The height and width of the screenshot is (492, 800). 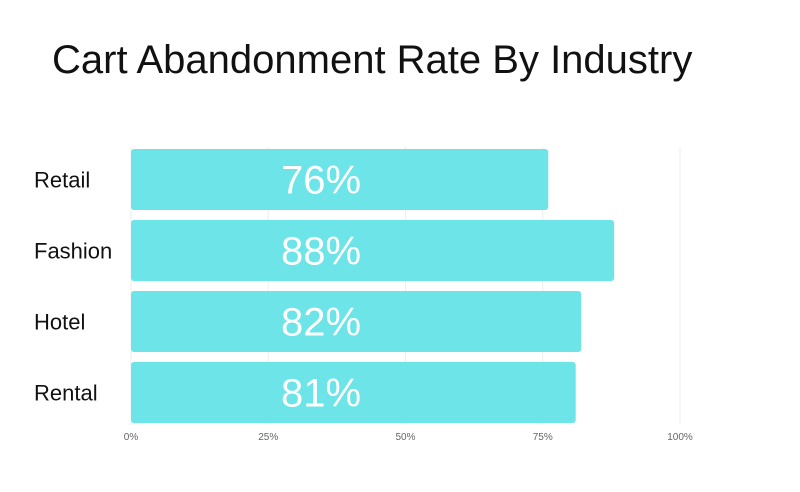 I want to click on chart-title: Cart Abandonment Rate By Industry, so click(x=372, y=60).